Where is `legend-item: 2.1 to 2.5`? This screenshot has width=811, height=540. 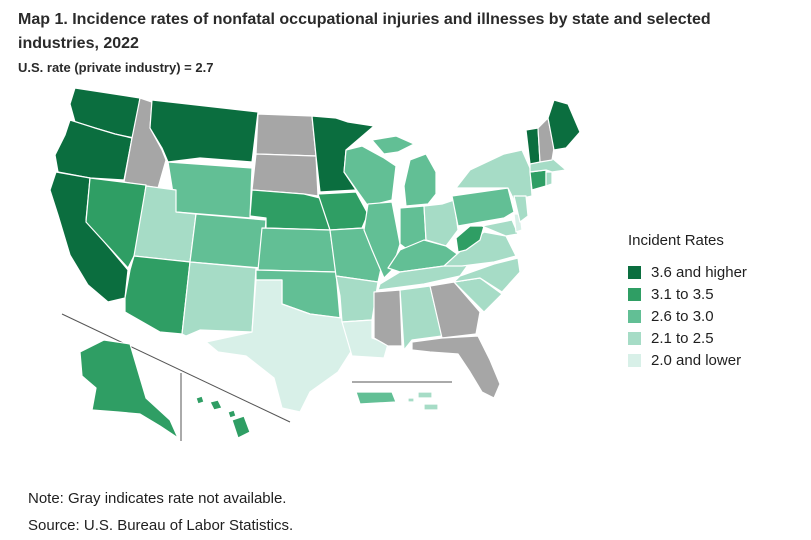 legend-item: 2.1 to 2.5 is located at coordinates (687, 338).